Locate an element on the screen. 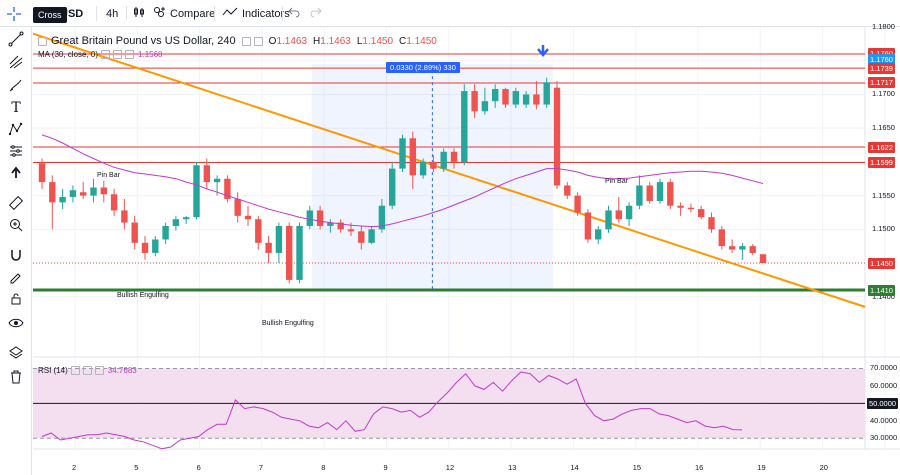 The height and width of the screenshot is (475, 900). ma-legend: MA (30, close, 0) 1.1568 is located at coordinates (100, 54).